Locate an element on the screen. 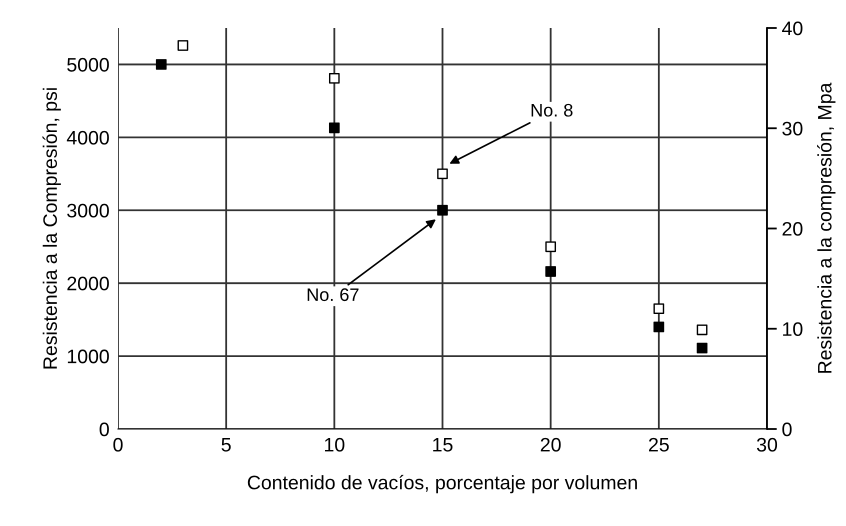 The width and height of the screenshot is (846, 526). annotation: No. 8 is located at coordinates (552, 110).